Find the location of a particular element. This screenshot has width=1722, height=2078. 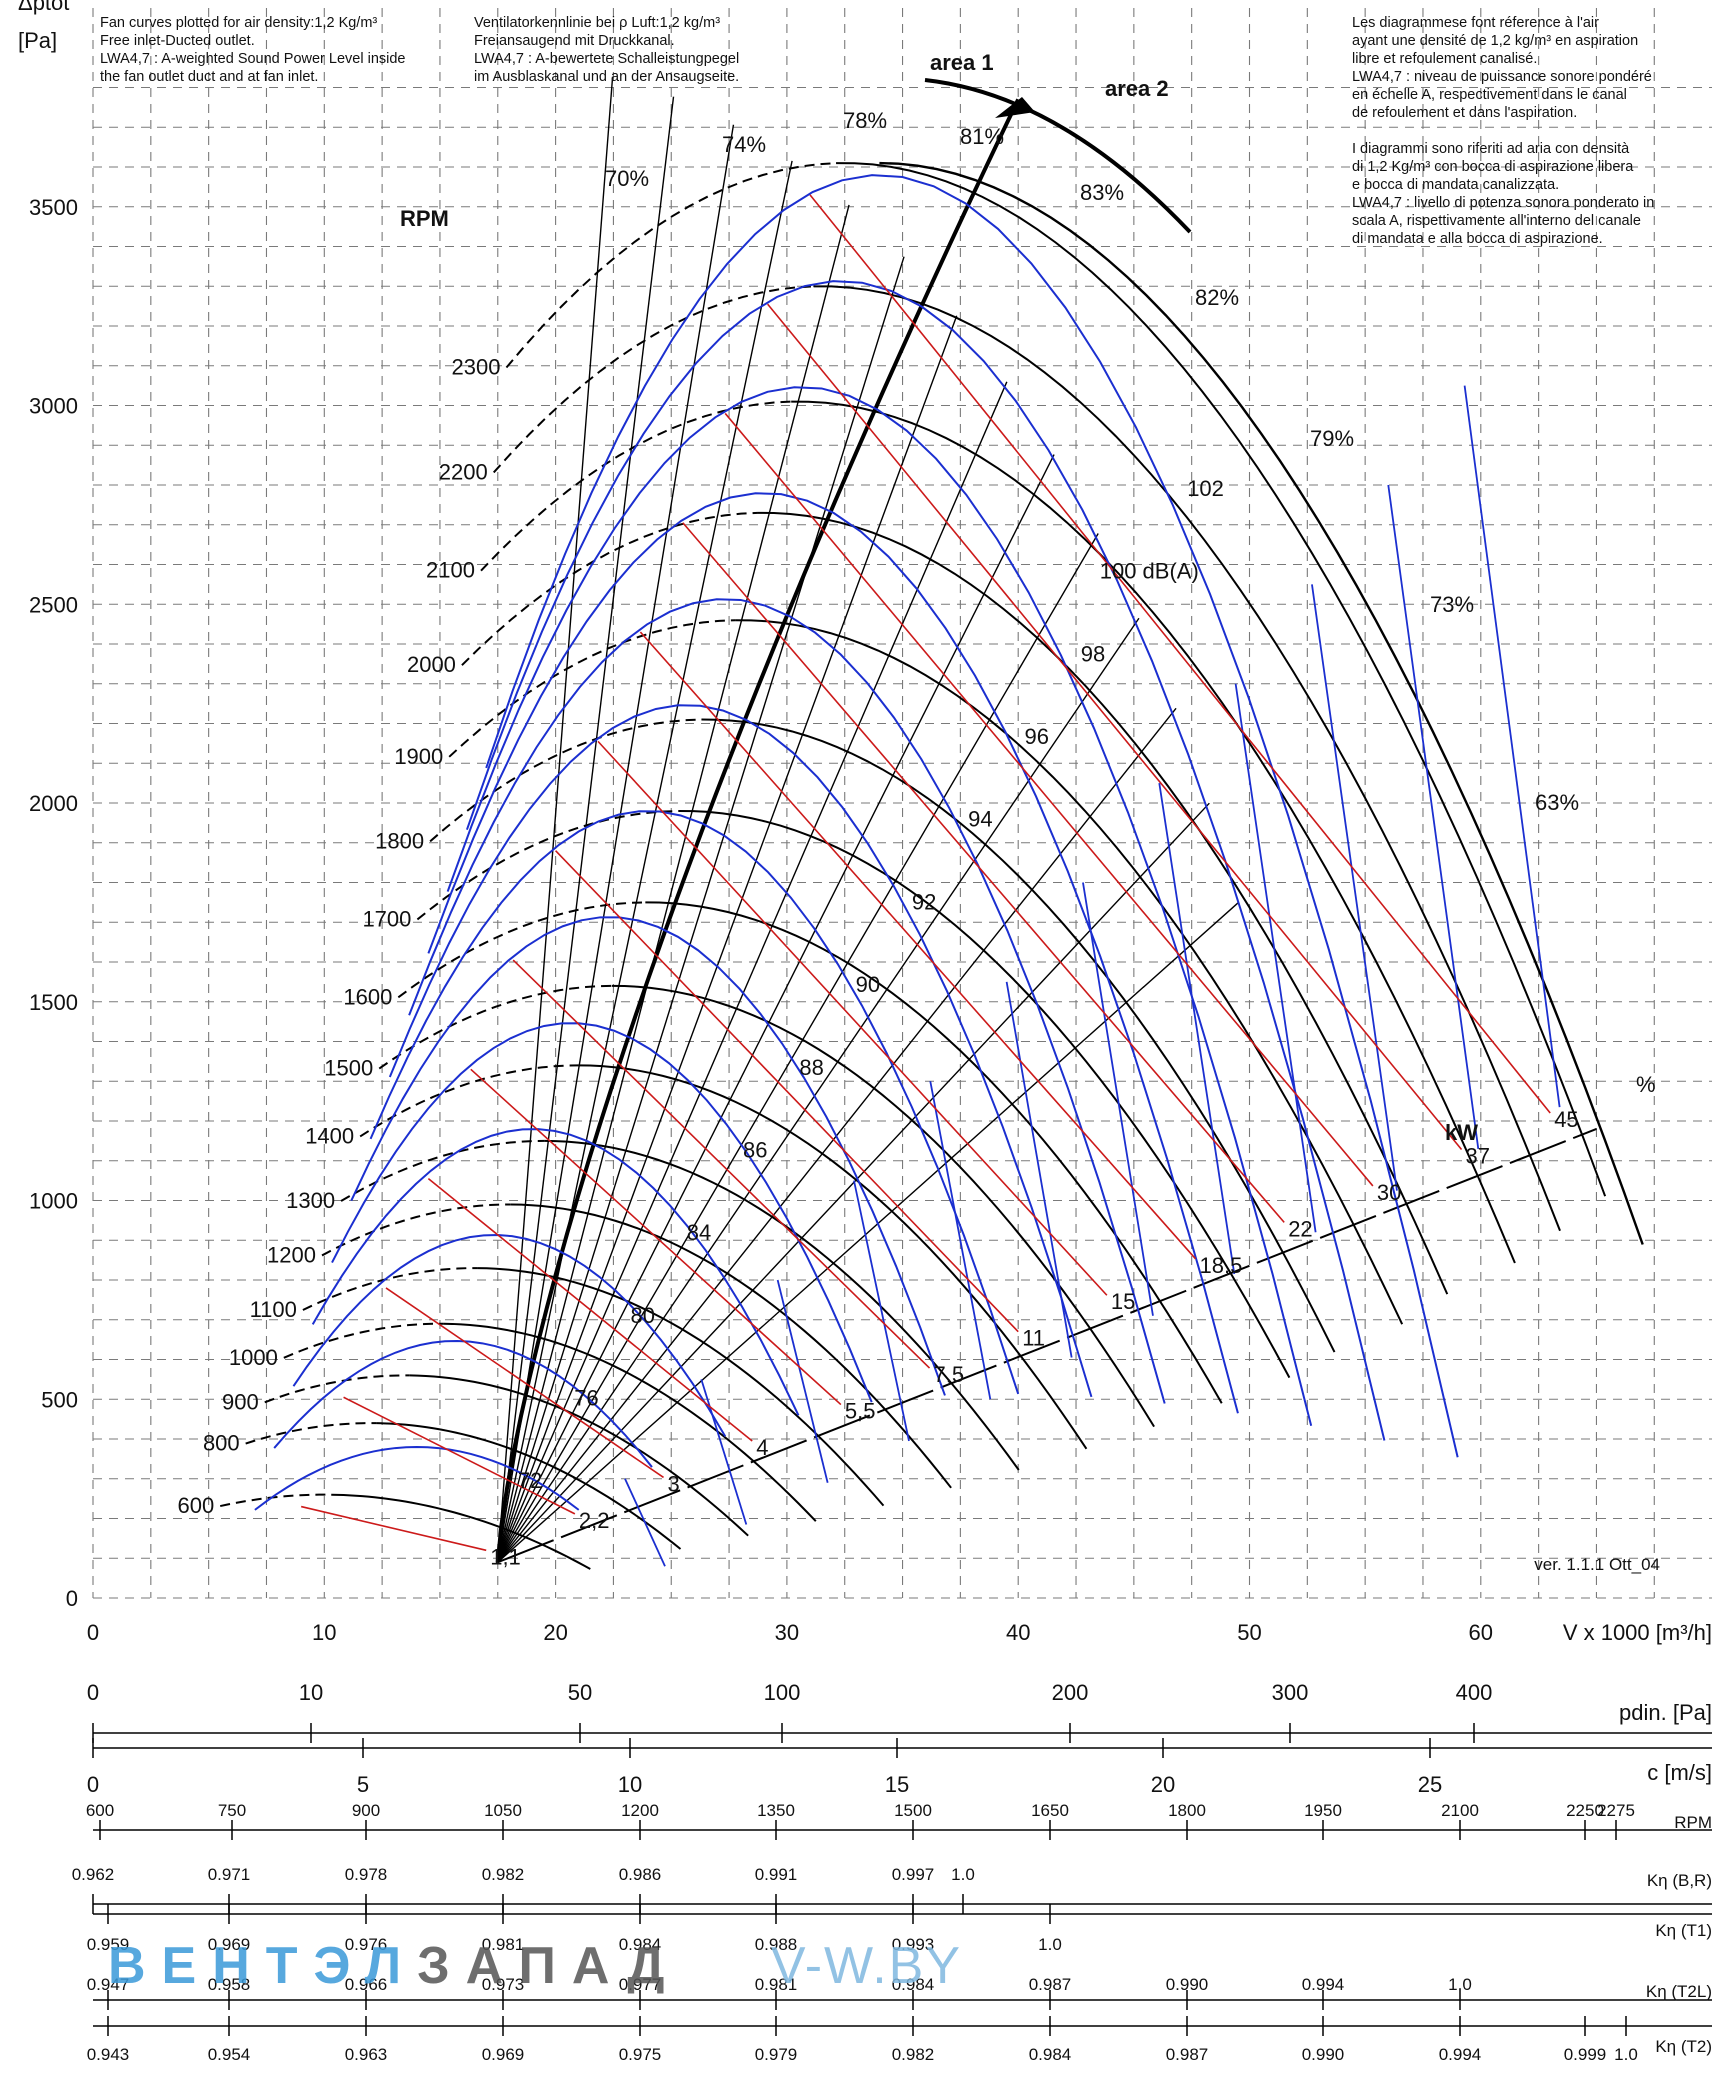

sound-label: 98 is located at coordinates (1093, 653).